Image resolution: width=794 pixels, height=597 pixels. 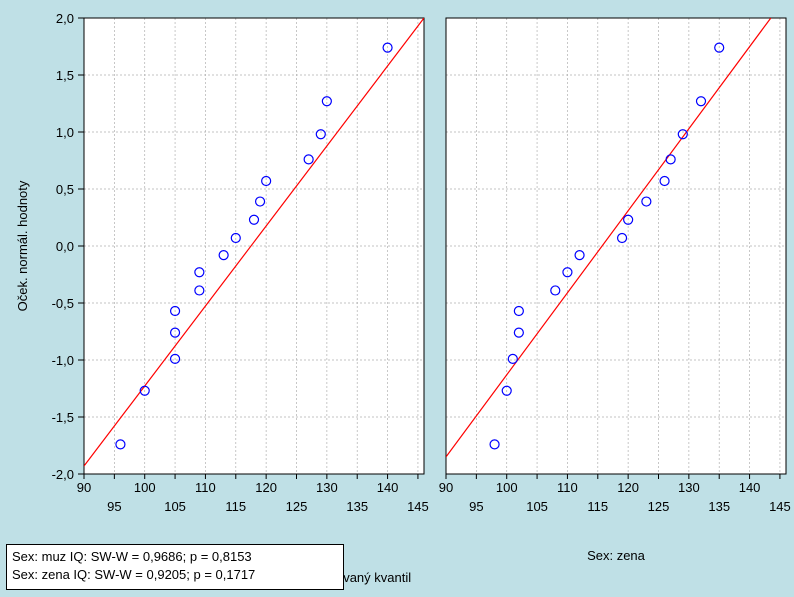 I want to click on ytick-label: 0,0, so click(x=65, y=246).